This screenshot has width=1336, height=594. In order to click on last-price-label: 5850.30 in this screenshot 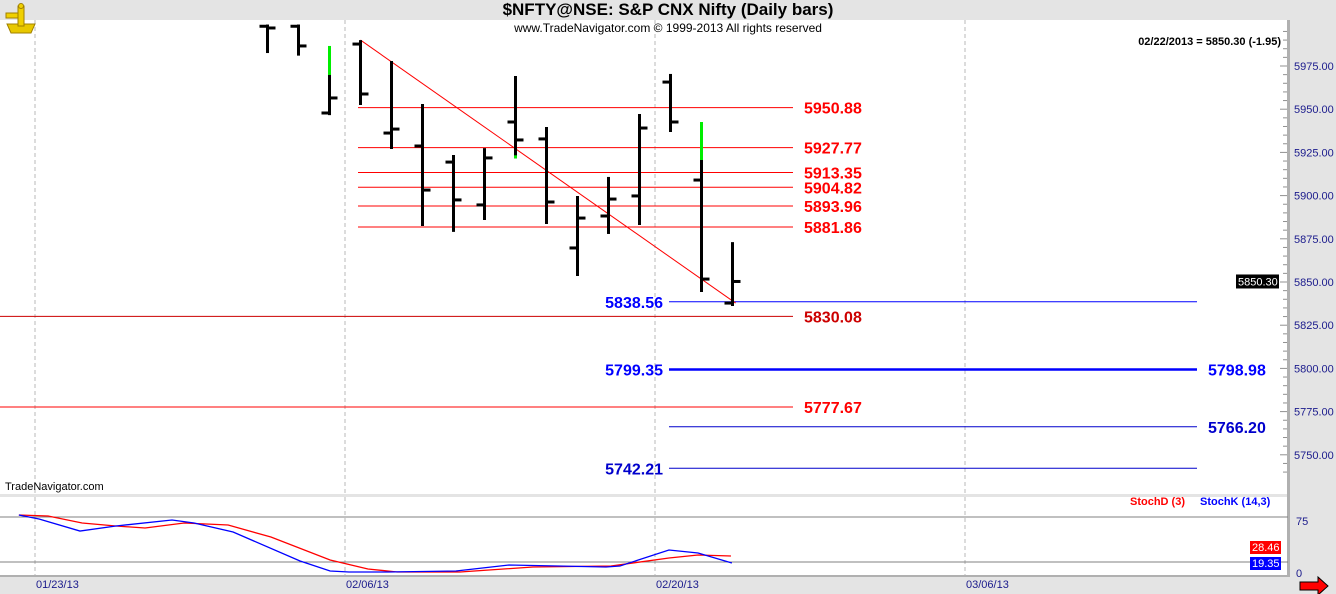, I will do `click(1258, 282)`.